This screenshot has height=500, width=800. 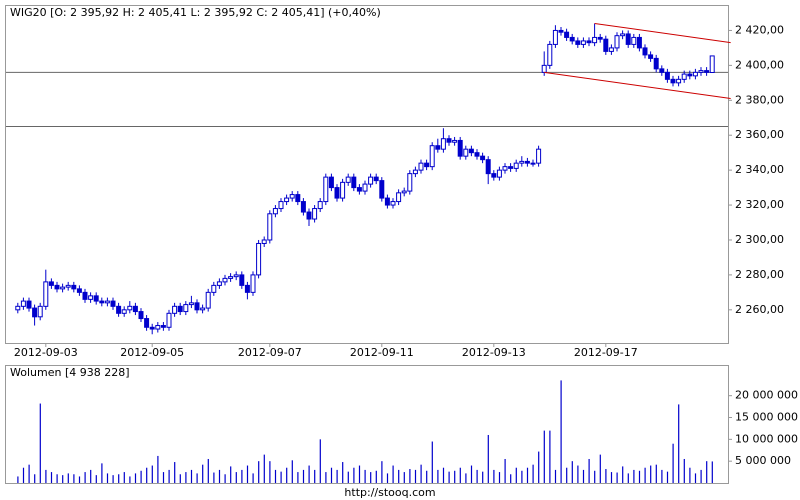 I want to click on y-tick-label: 2 260,00, so click(x=759, y=309).